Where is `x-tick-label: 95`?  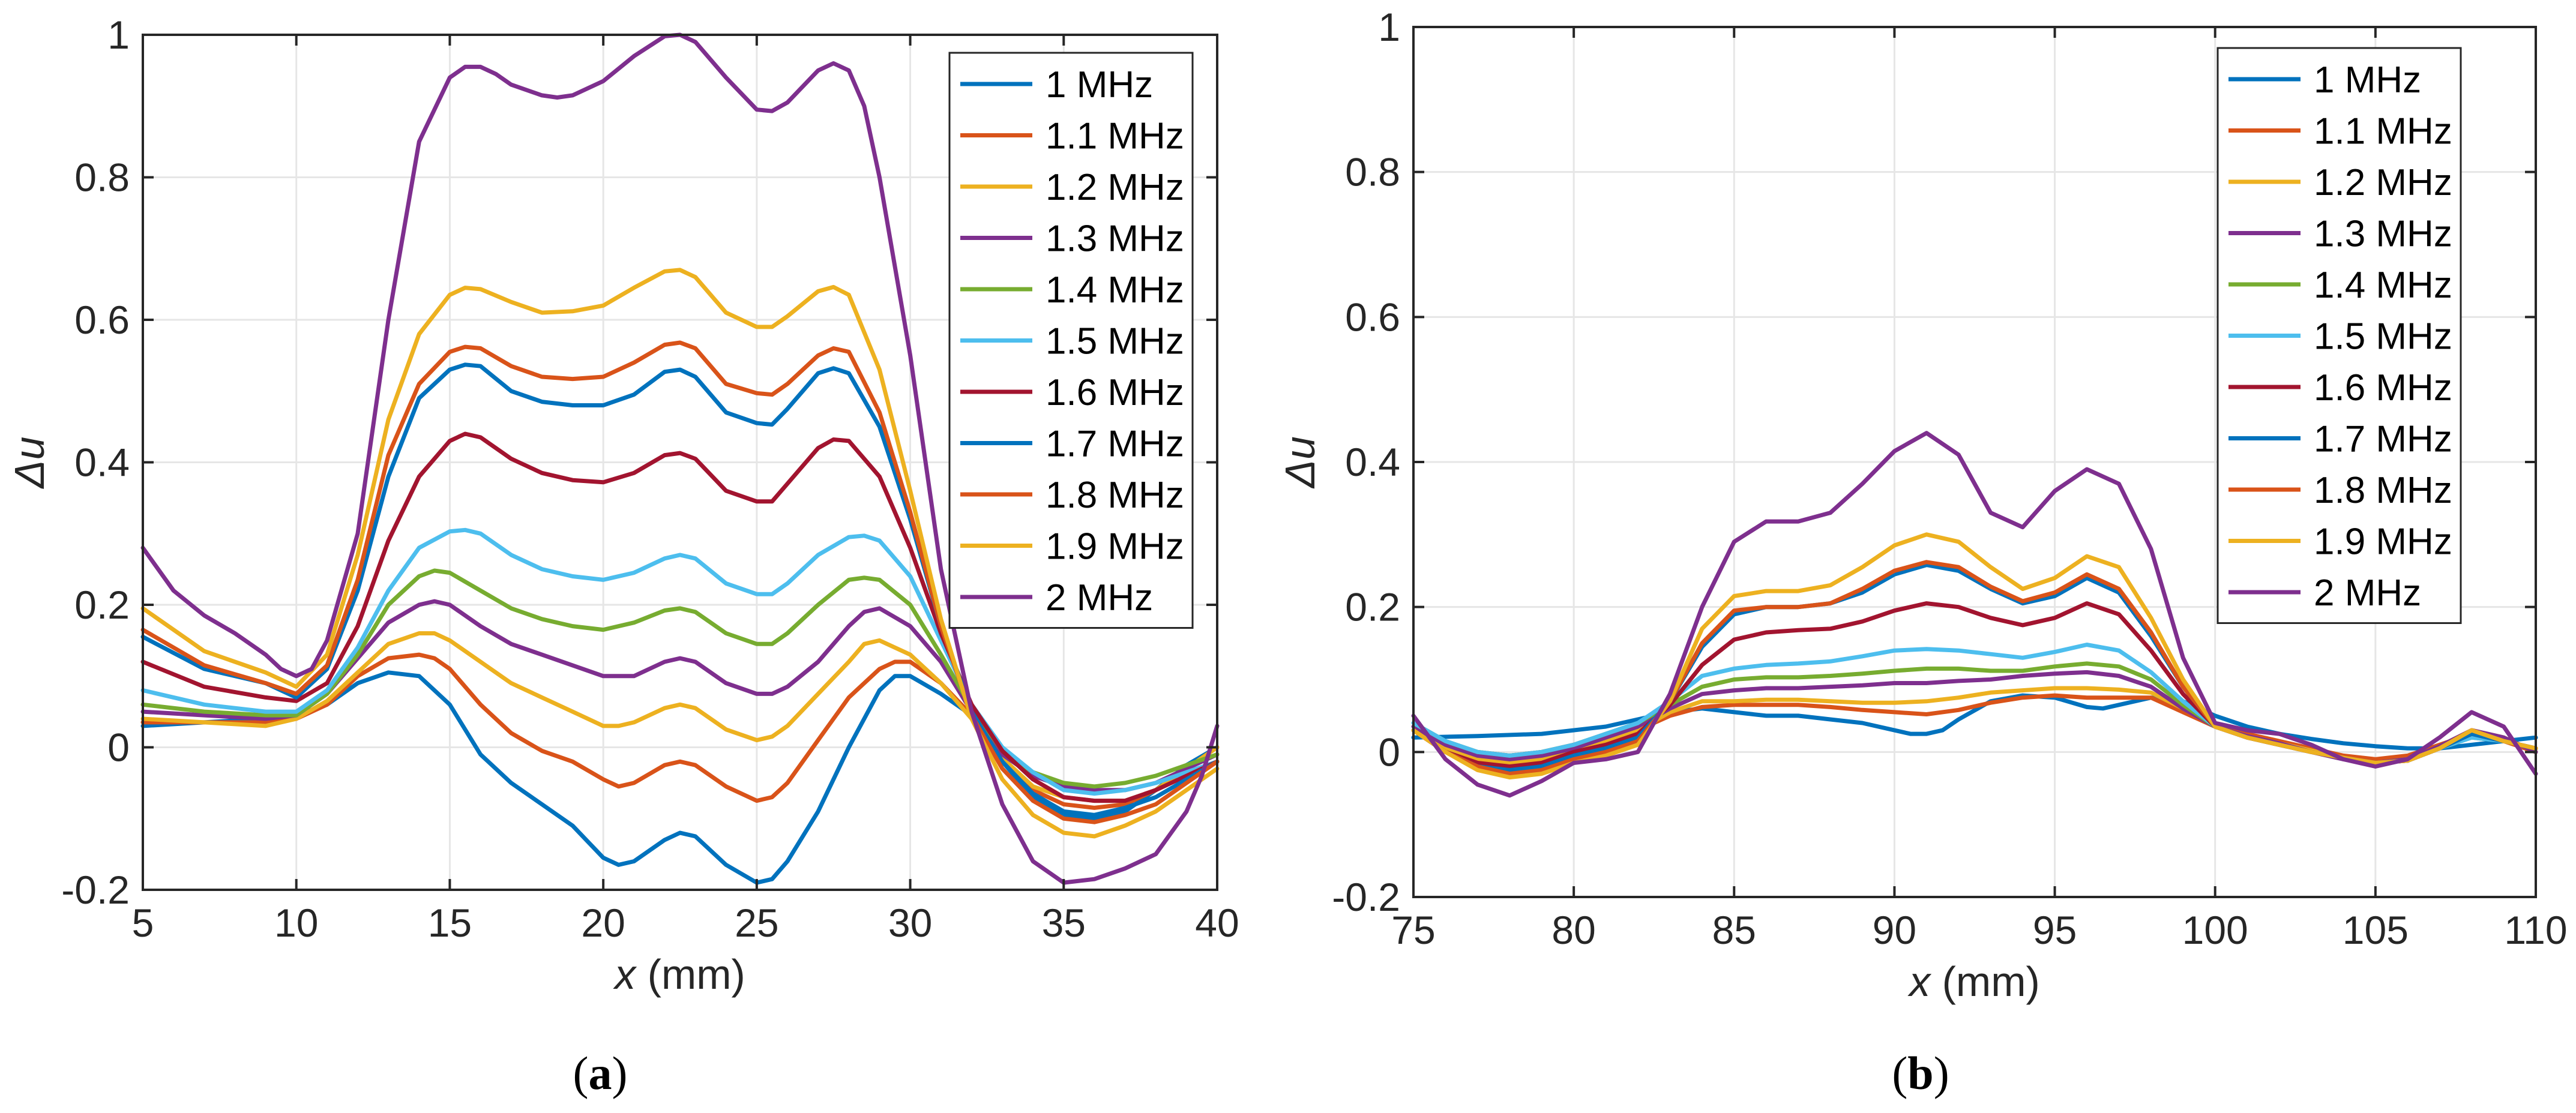
x-tick-label: 95 is located at coordinates (2055, 930).